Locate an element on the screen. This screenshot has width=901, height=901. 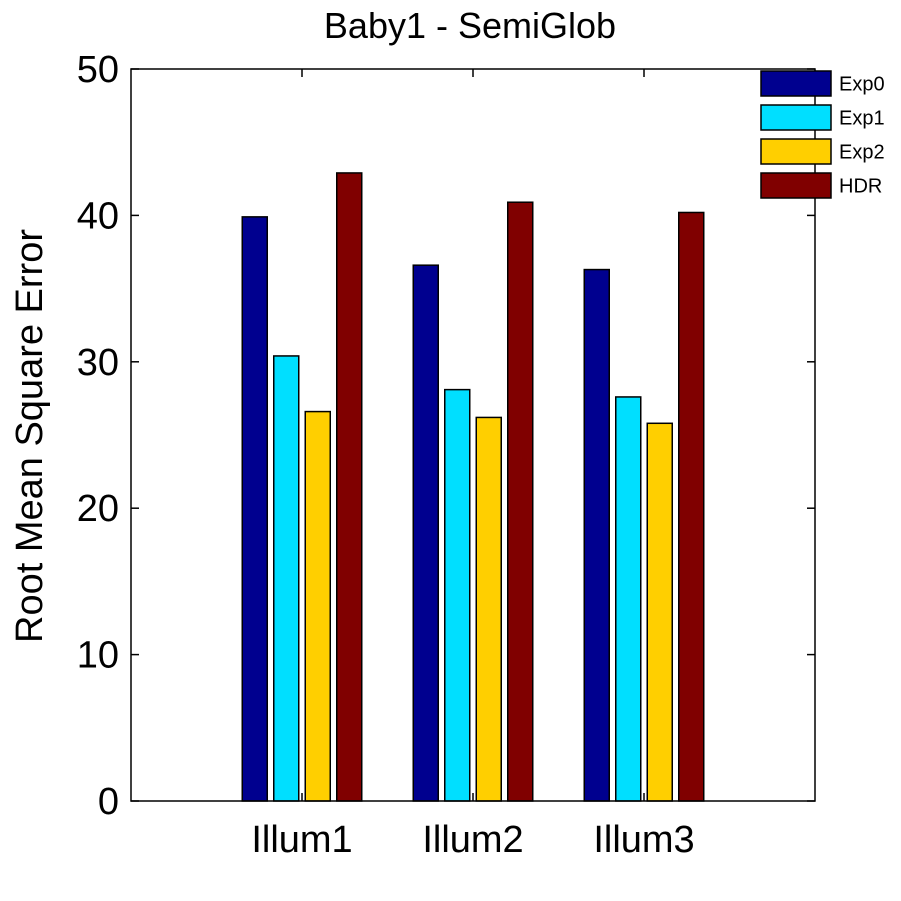
bar-exp2-illum2 is located at coordinates (488, 609).